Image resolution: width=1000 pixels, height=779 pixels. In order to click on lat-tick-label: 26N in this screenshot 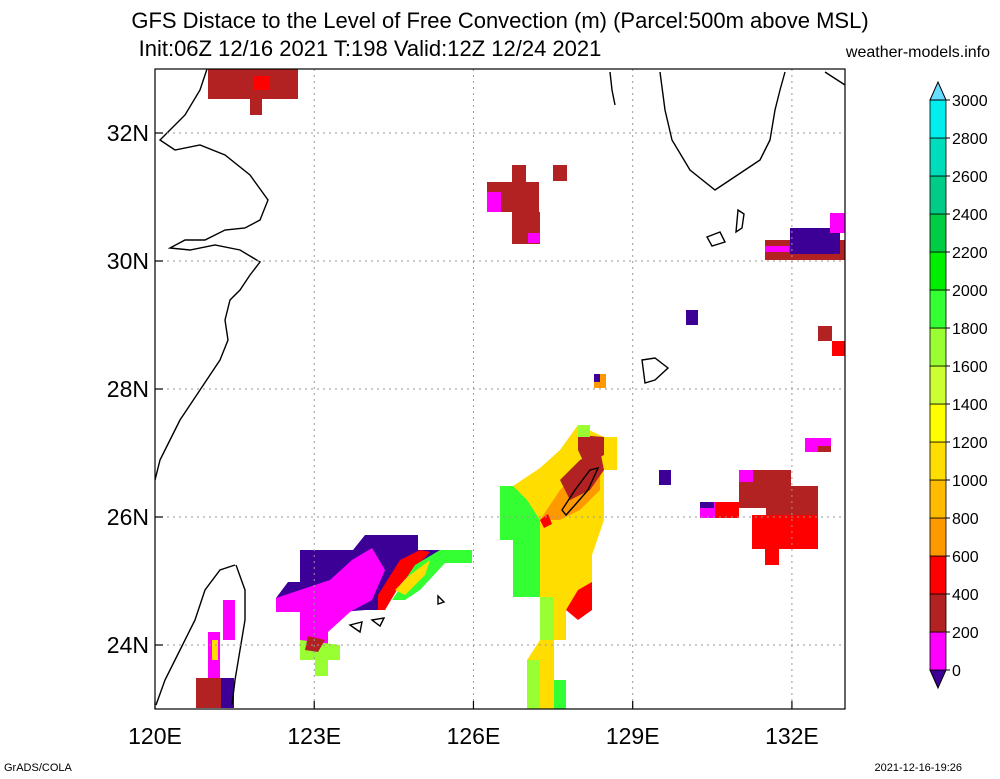, I will do `click(128, 517)`.